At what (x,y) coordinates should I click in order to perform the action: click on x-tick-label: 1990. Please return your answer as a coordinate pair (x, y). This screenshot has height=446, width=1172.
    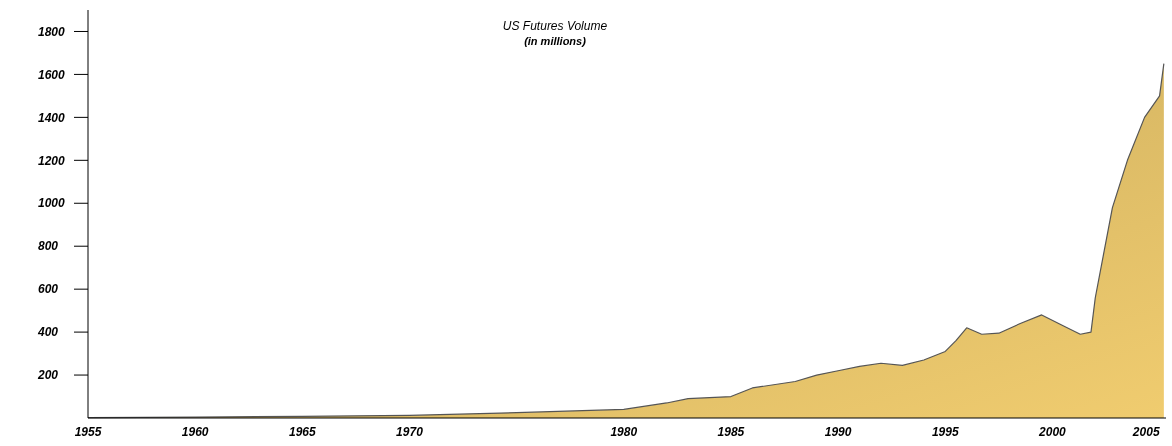
    Looking at the image, I should click on (838, 432).